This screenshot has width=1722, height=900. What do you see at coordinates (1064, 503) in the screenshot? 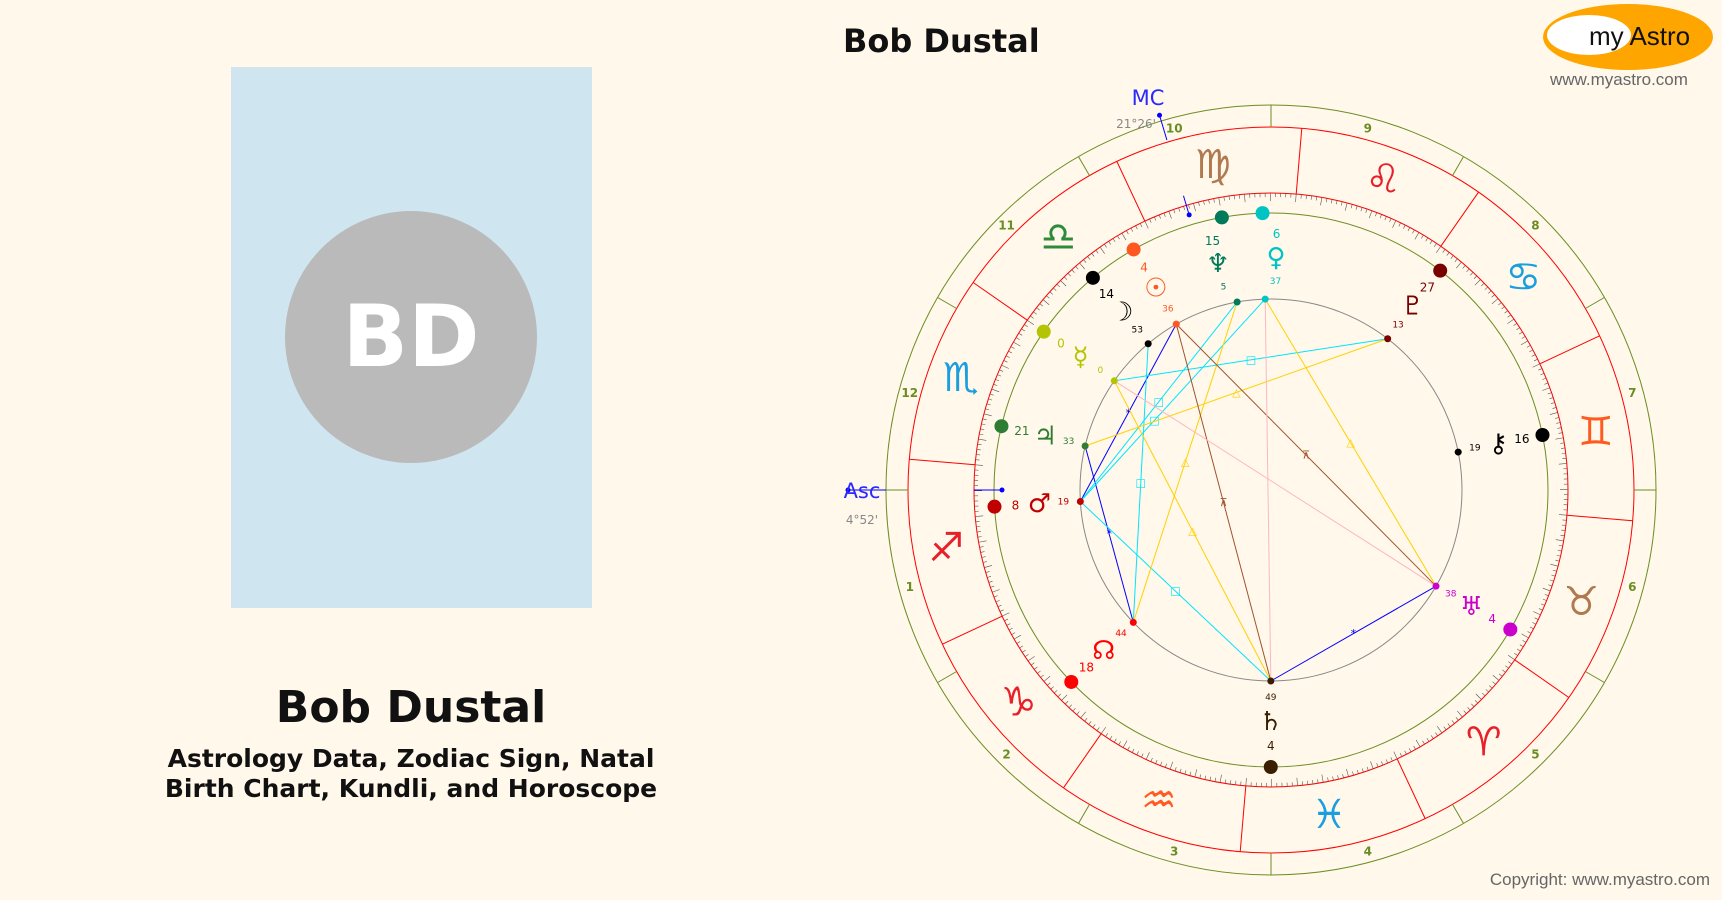
I see `mars-minutes: 19` at bounding box center [1064, 503].